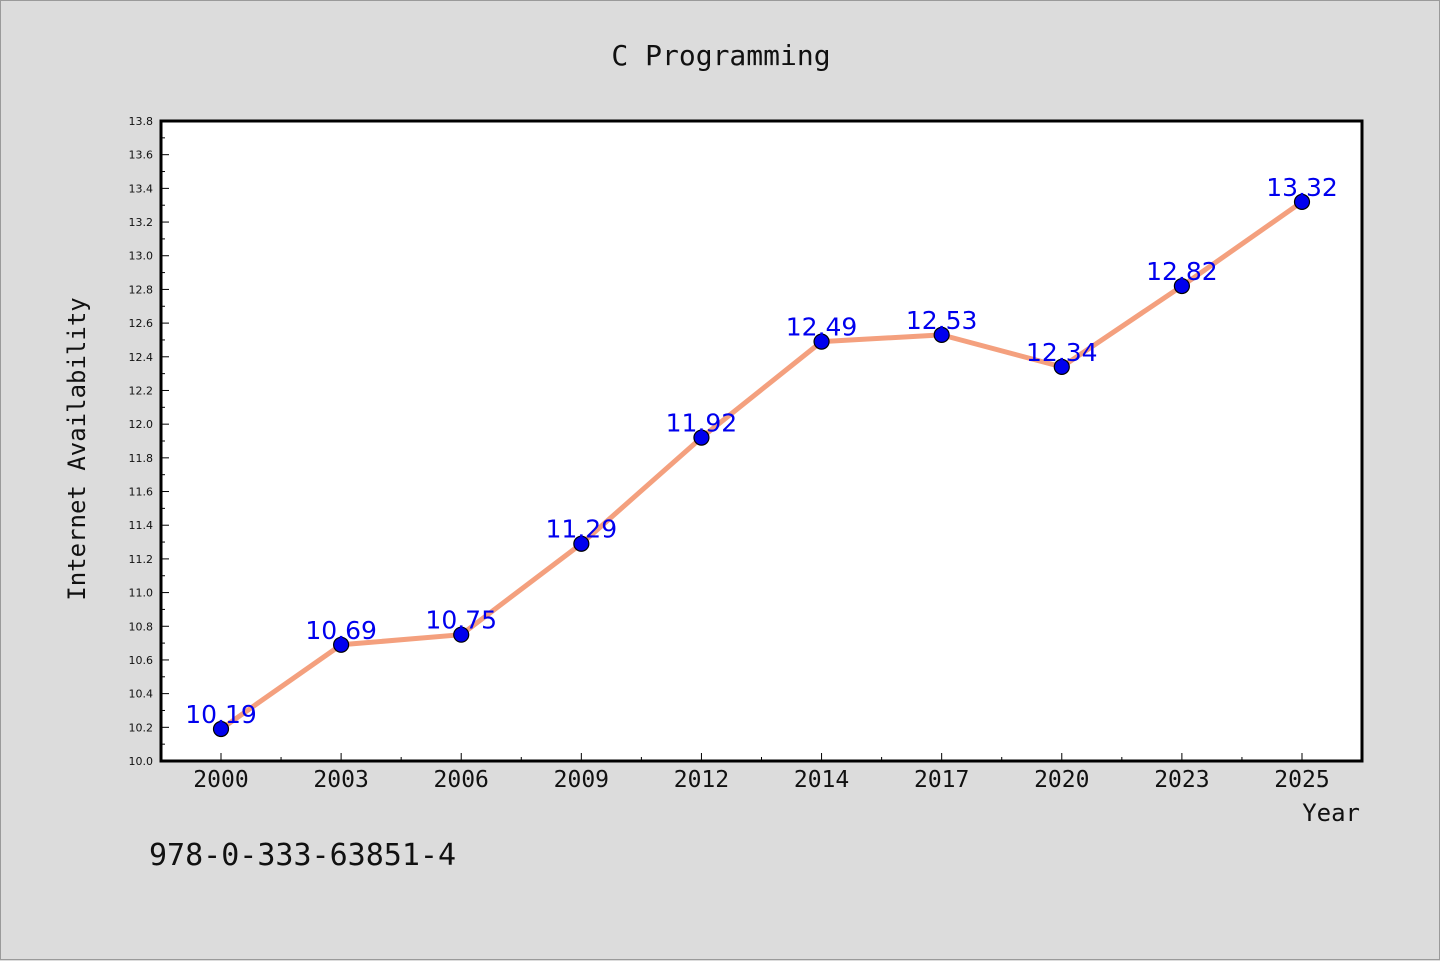  Describe the element at coordinates (821, 780) in the screenshot. I see `x-tick-label: 2014` at that location.